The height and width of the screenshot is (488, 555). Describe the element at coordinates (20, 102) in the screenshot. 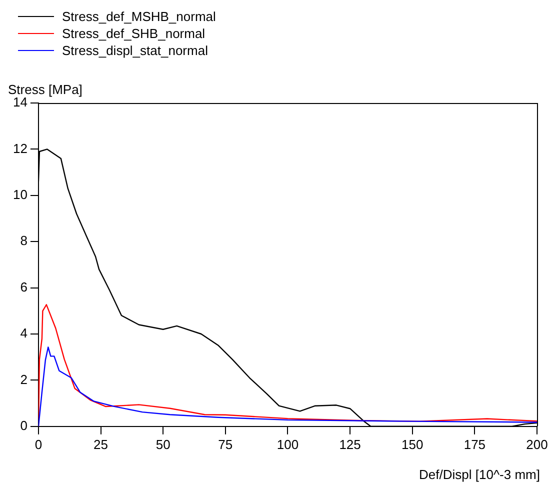

I see `y-tick-label: 14` at that location.